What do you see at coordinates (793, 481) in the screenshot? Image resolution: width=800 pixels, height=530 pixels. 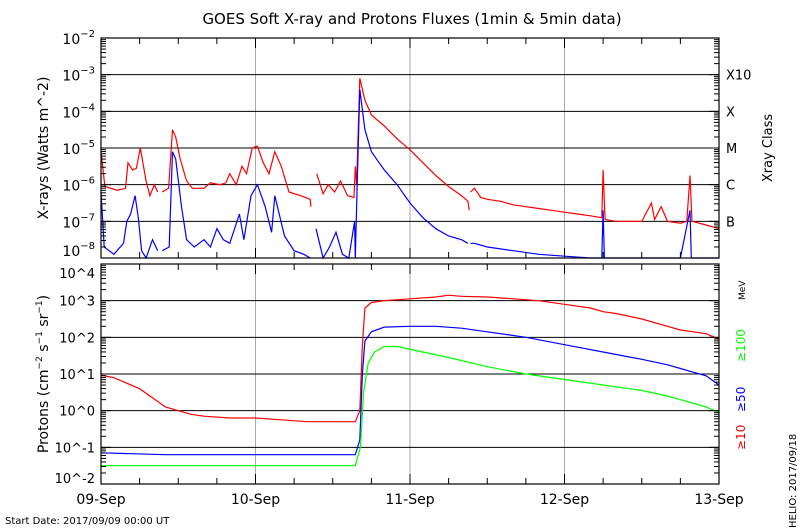 I see `helio-date-label: HELIO: 2017/09/18` at bounding box center [793, 481].